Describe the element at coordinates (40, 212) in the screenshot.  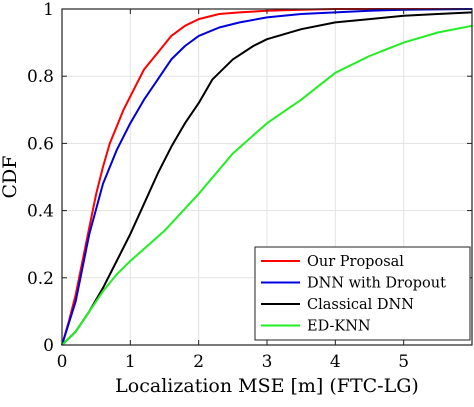
I see `y-tick-label: 0.4` at that location.